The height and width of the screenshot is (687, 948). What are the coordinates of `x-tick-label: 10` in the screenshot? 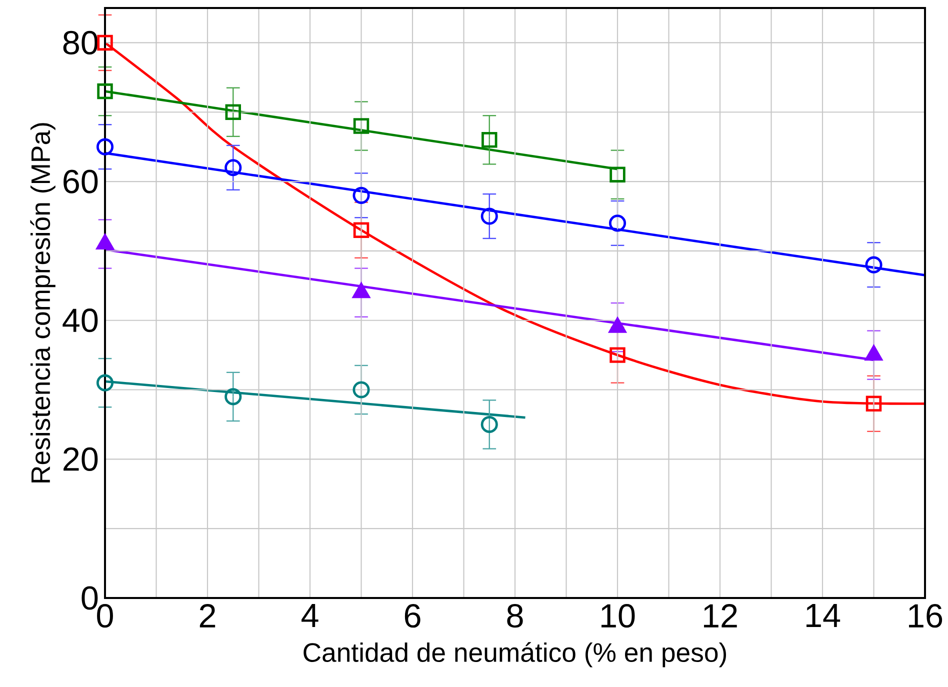 It's located at (618, 616).